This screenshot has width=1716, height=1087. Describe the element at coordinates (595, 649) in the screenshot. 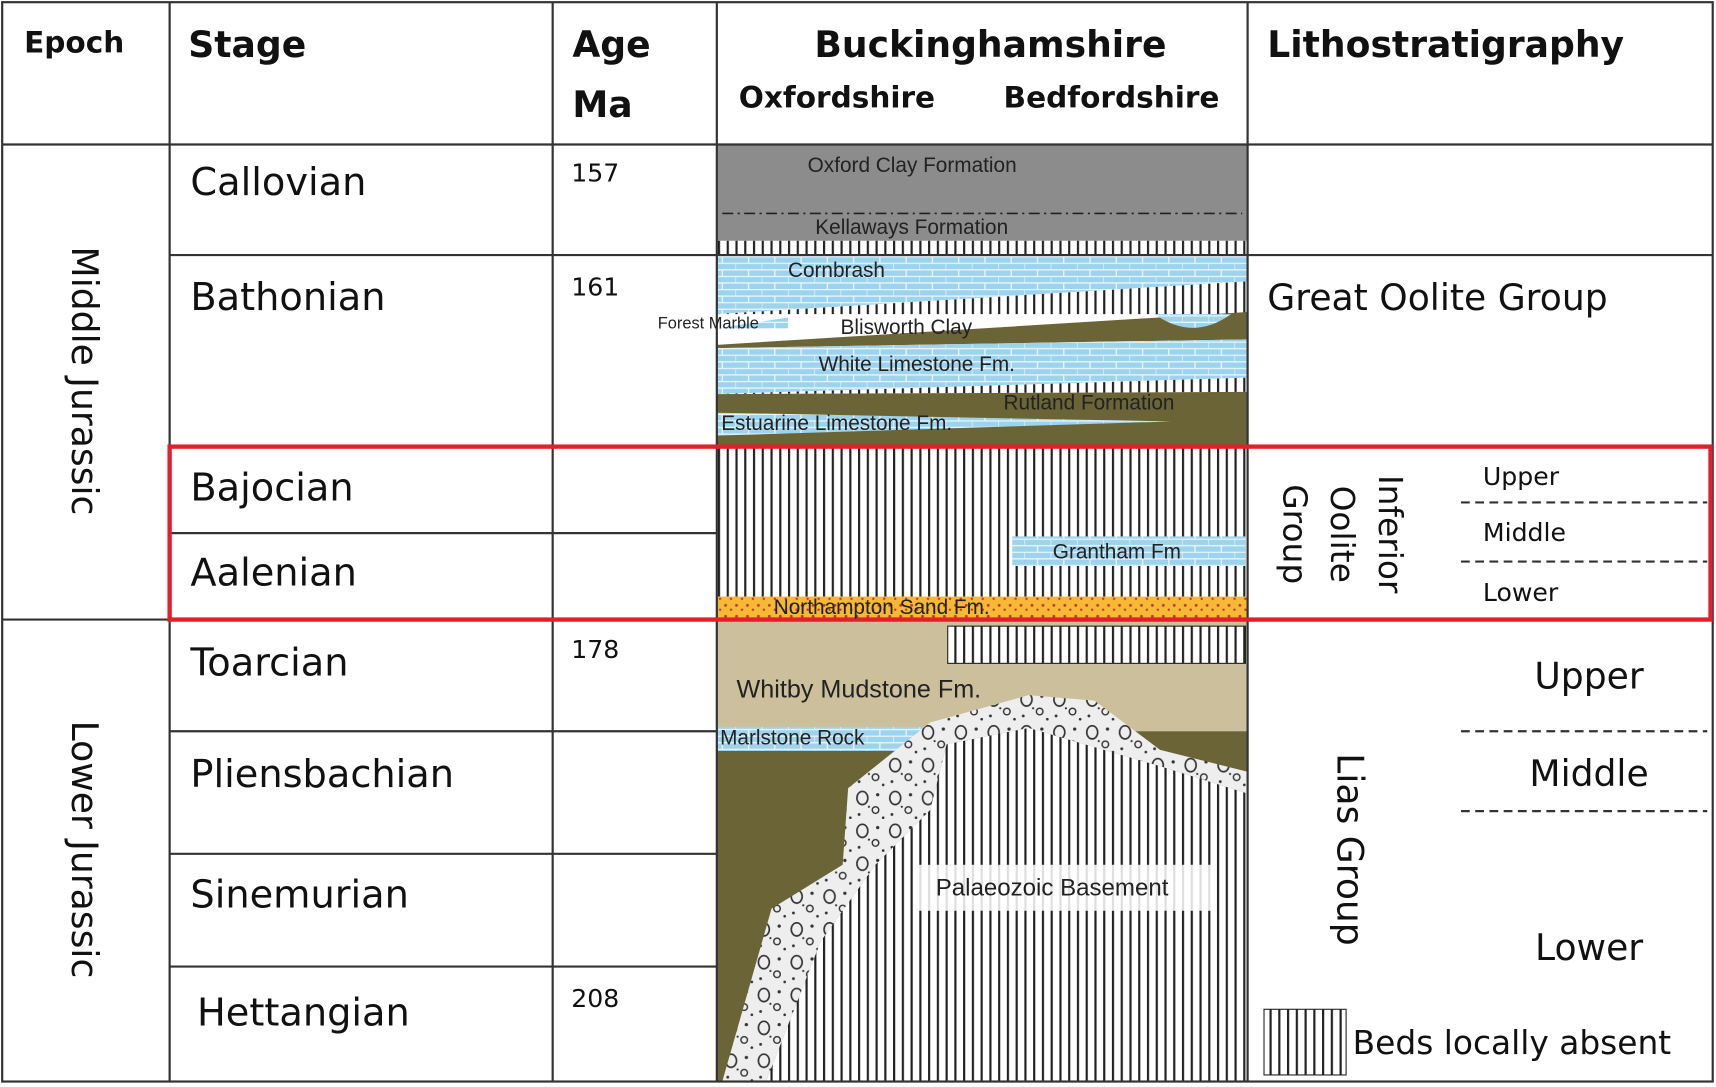

I see `age-label: 178` at that location.